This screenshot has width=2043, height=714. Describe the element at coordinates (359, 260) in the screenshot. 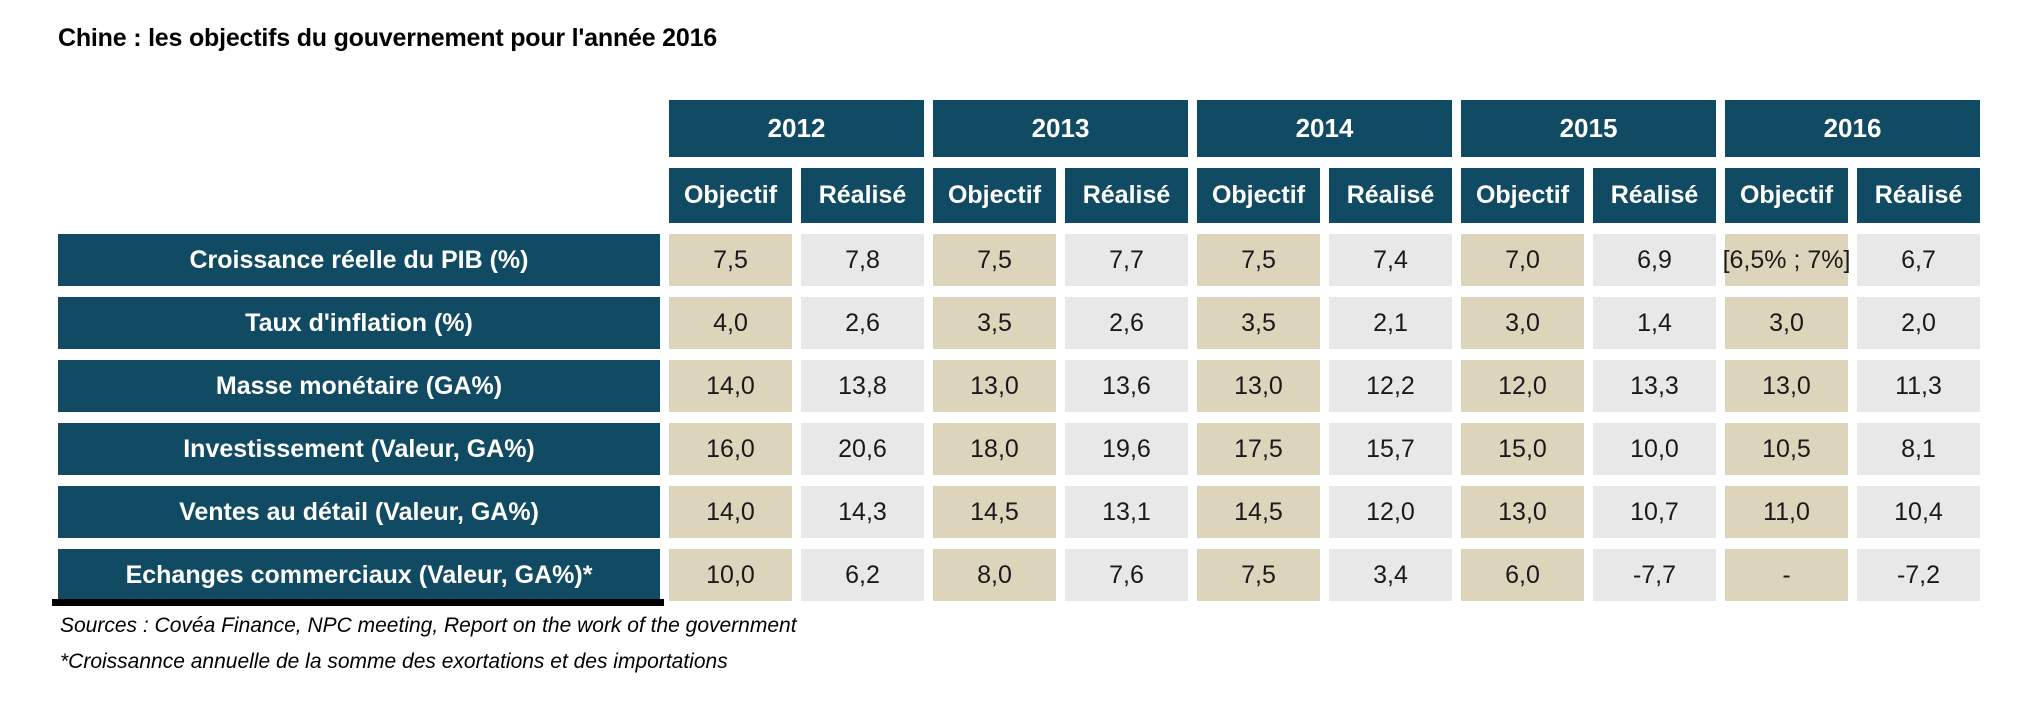

I see `row-label: Croissance réelle du PIB (%)` at that location.